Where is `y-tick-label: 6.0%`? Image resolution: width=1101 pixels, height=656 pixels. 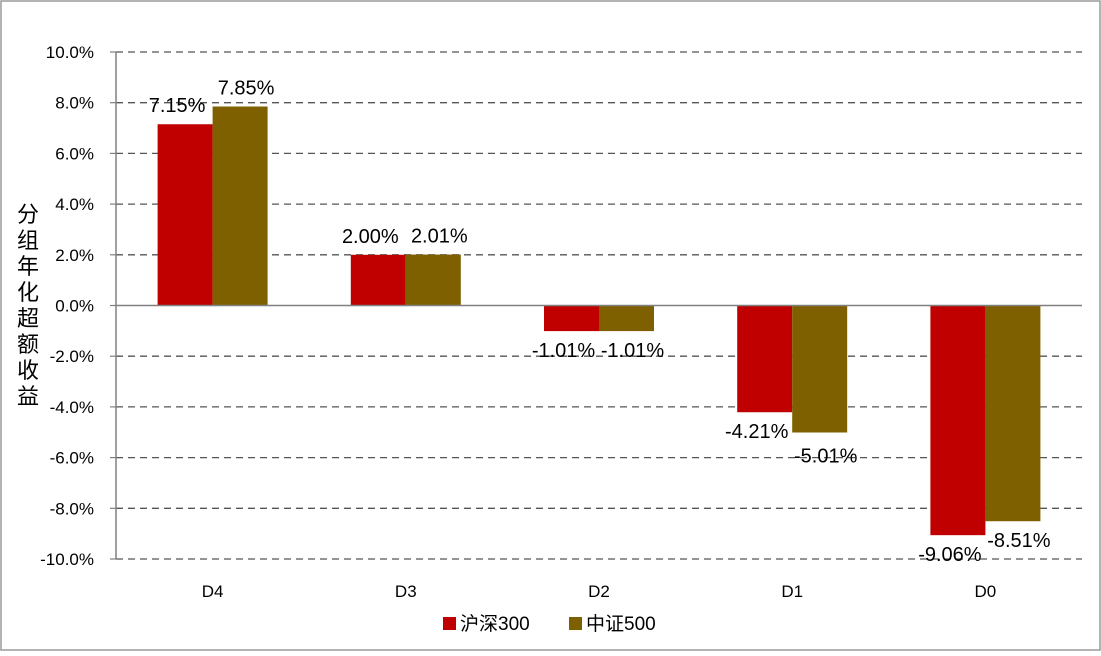 y-tick-label: 6.0% is located at coordinates (74, 153).